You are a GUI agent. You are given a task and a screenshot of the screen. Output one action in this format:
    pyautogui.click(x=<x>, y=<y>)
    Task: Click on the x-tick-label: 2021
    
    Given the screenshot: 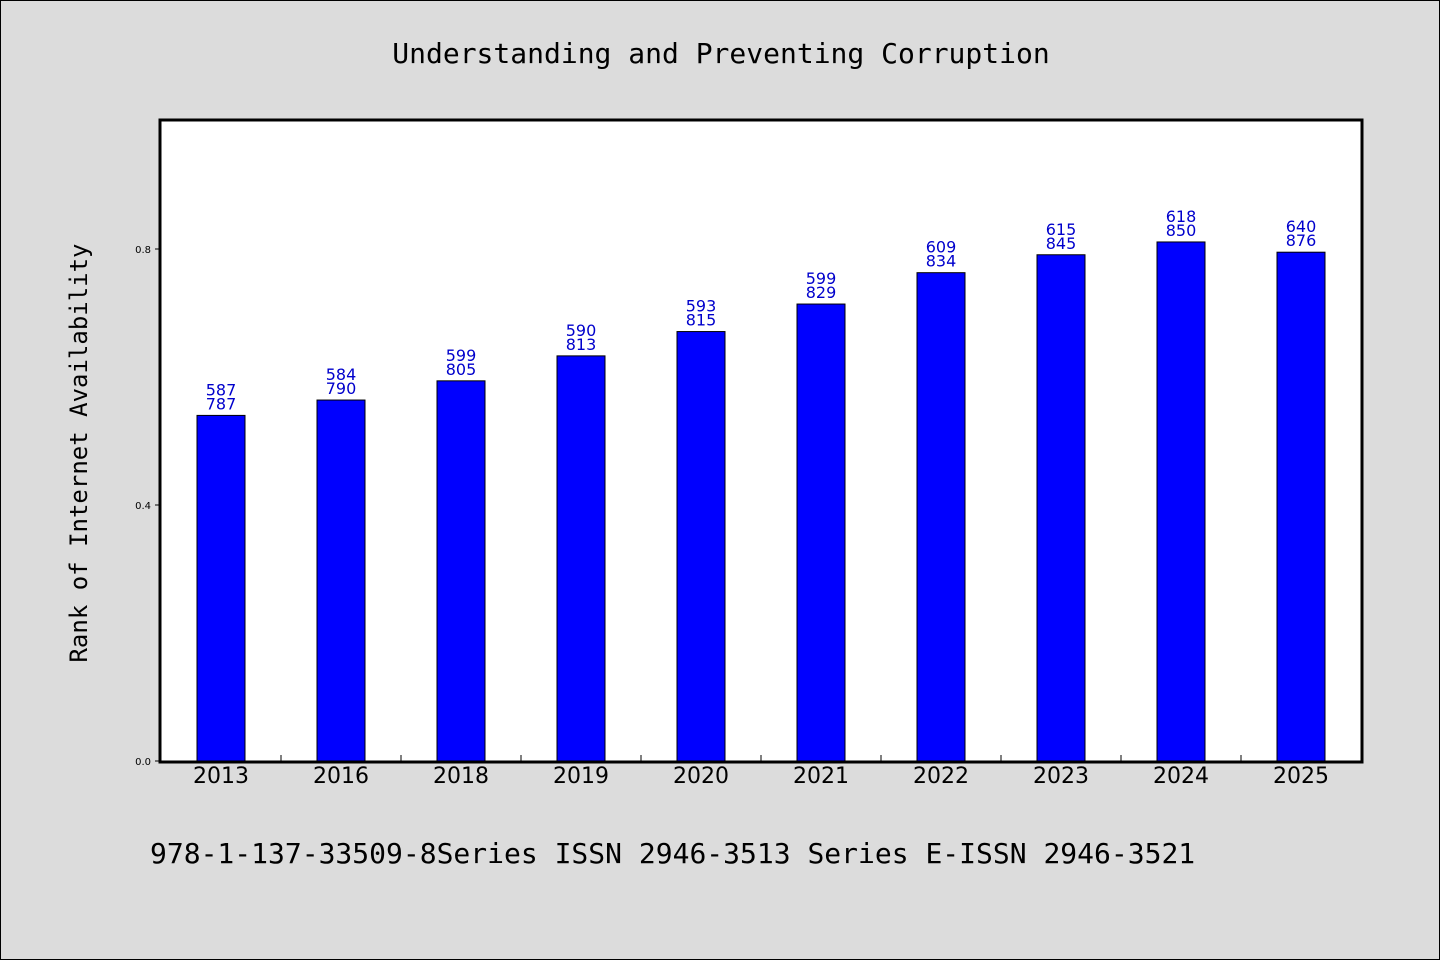 What is the action you would take?
    pyautogui.click(x=821, y=776)
    